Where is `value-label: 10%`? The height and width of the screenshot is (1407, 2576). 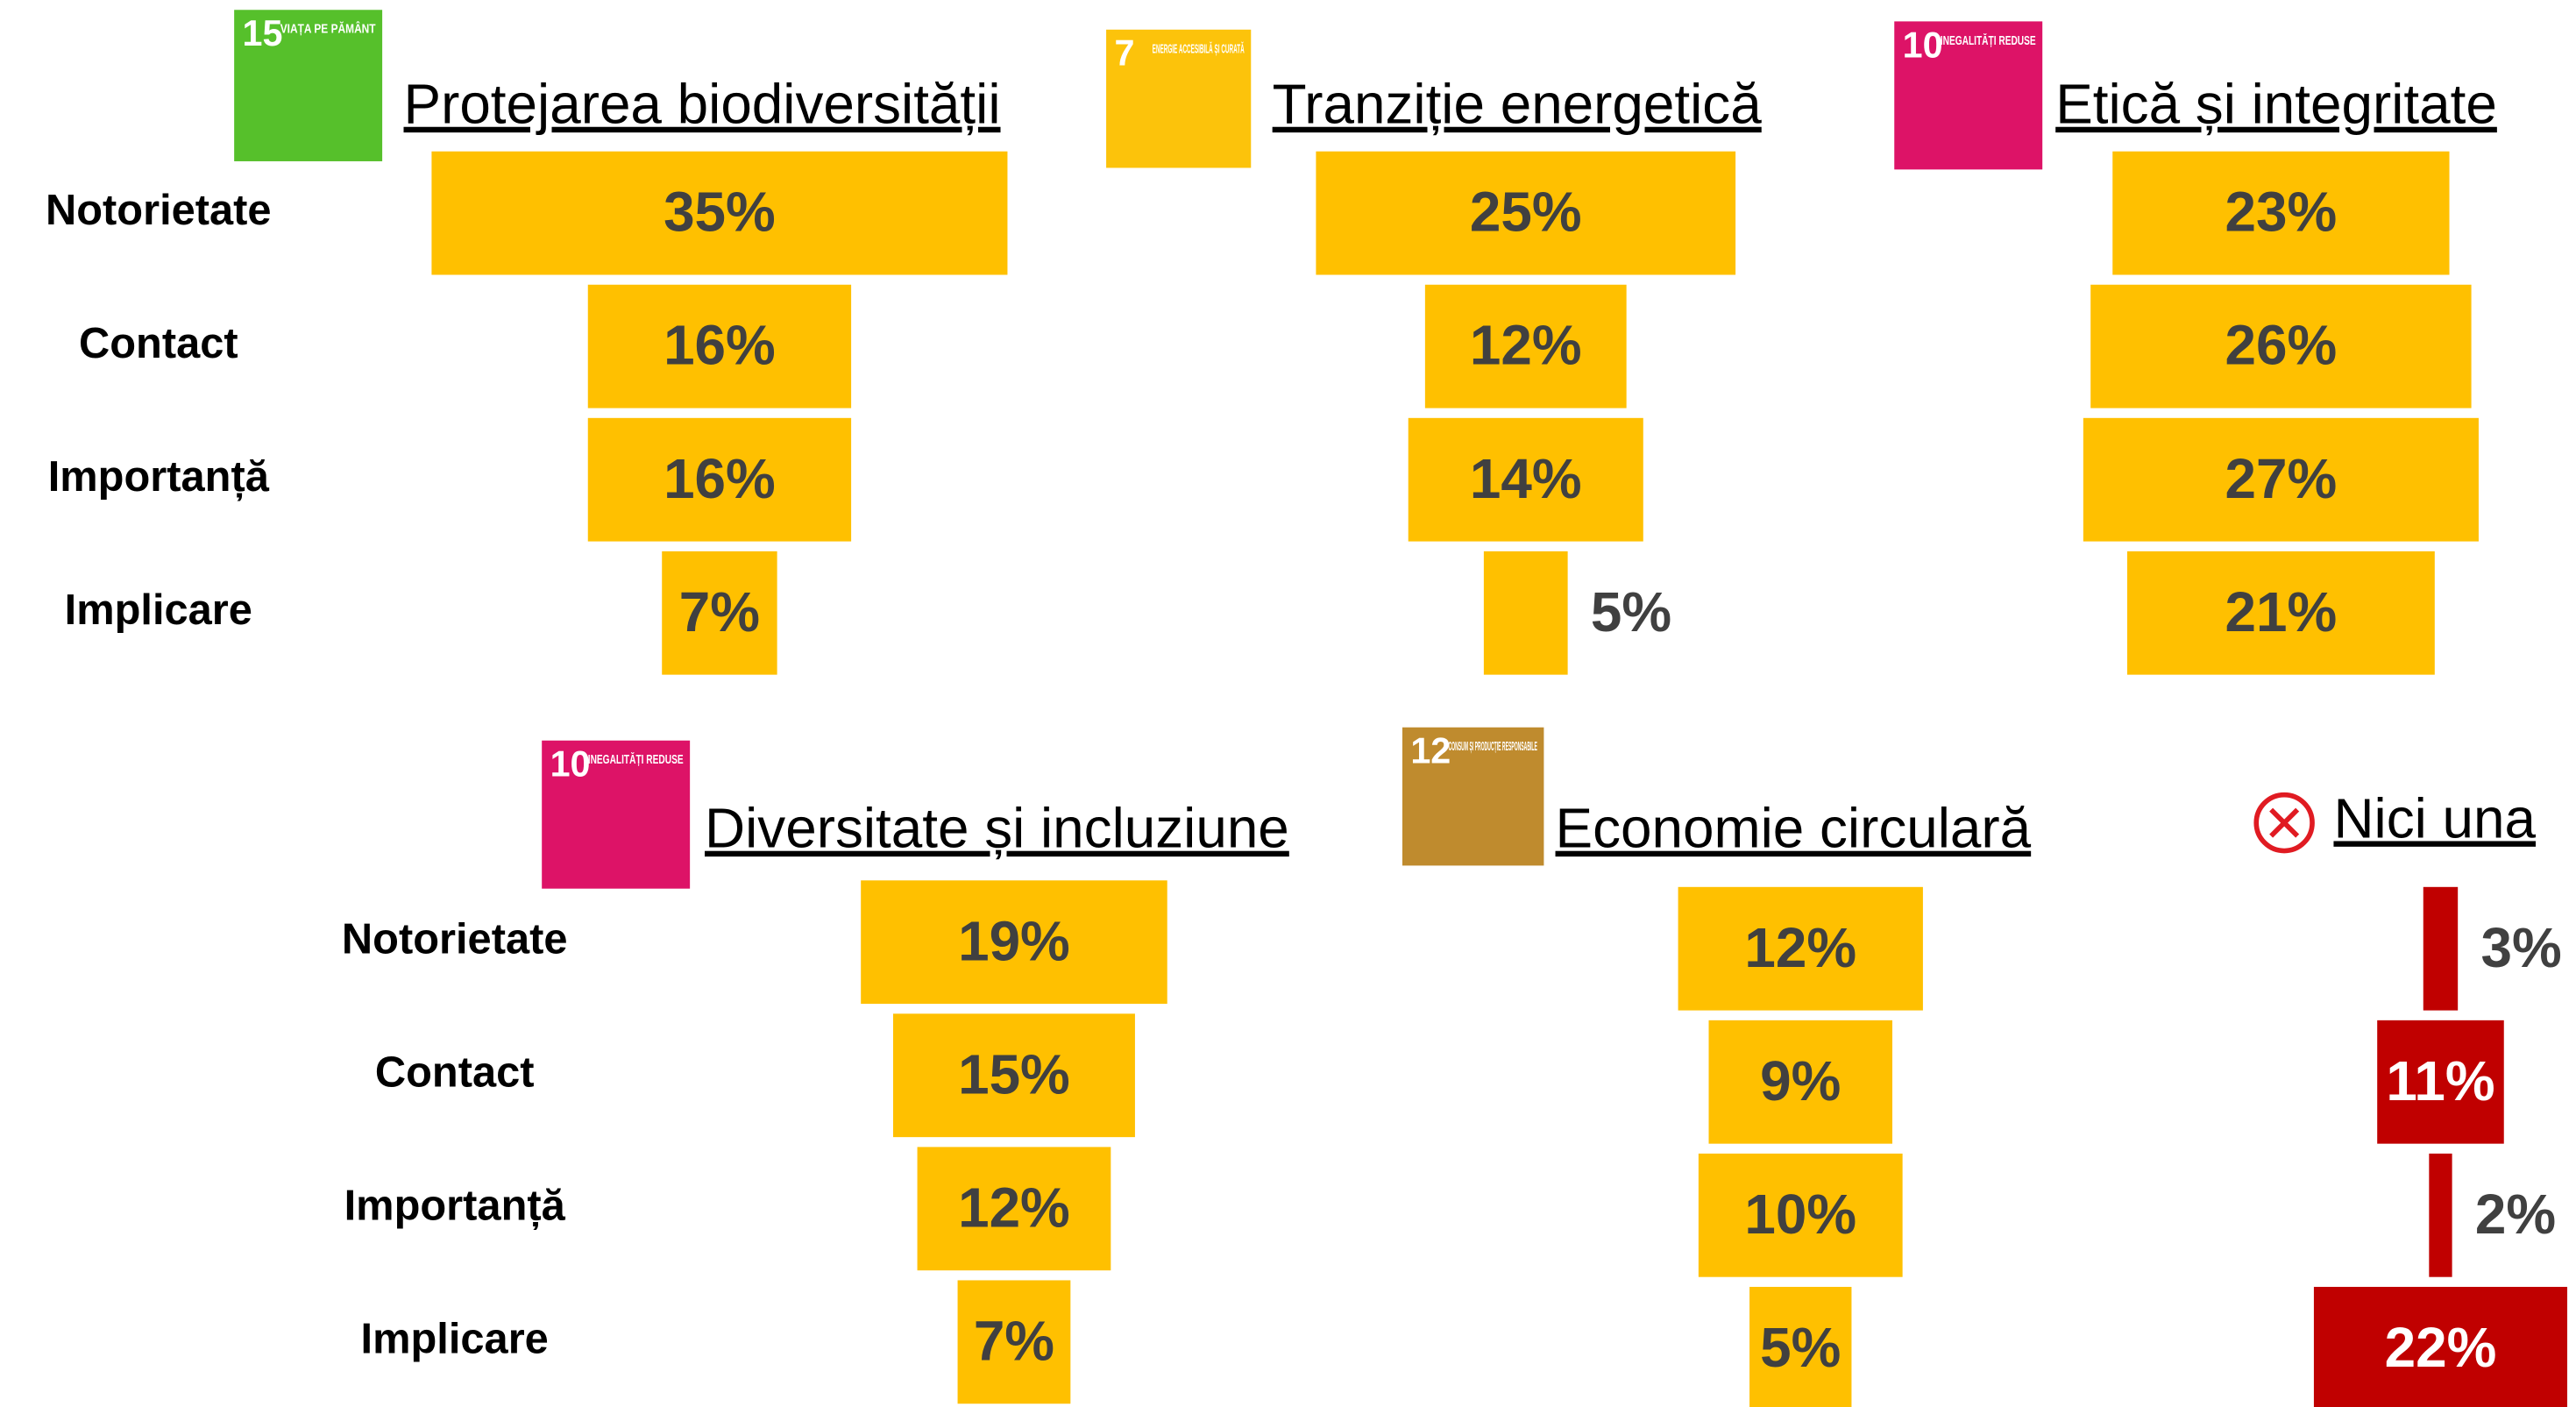
value-label: 10% is located at coordinates (1800, 1214).